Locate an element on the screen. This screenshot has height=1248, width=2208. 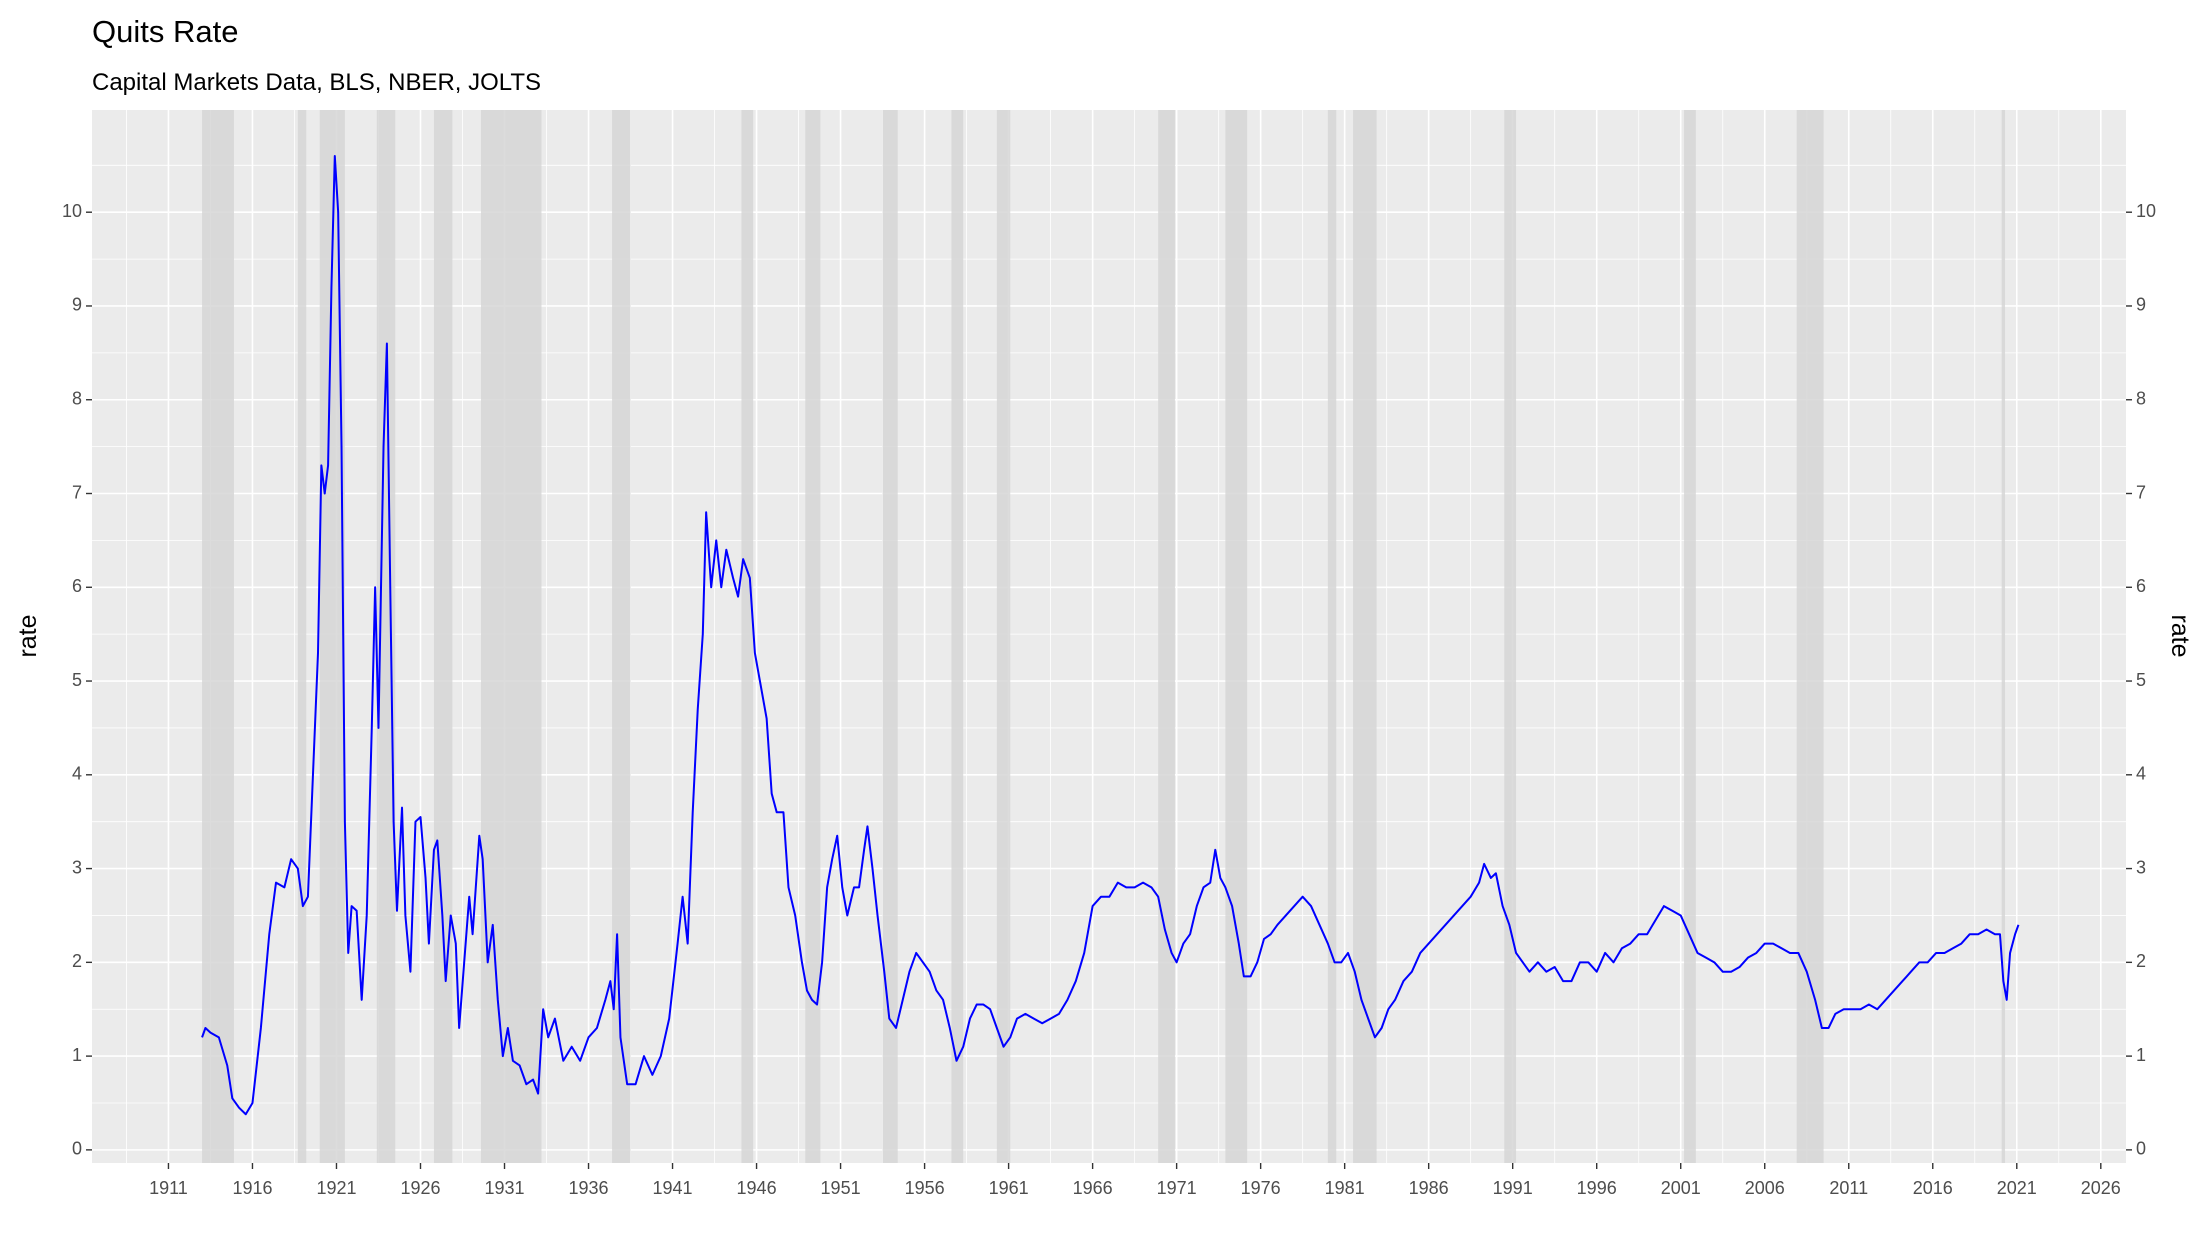
chart-subtitle: Capital Markets Data, BLS, NBER, JOLTS is located at coordinates (316, 82).